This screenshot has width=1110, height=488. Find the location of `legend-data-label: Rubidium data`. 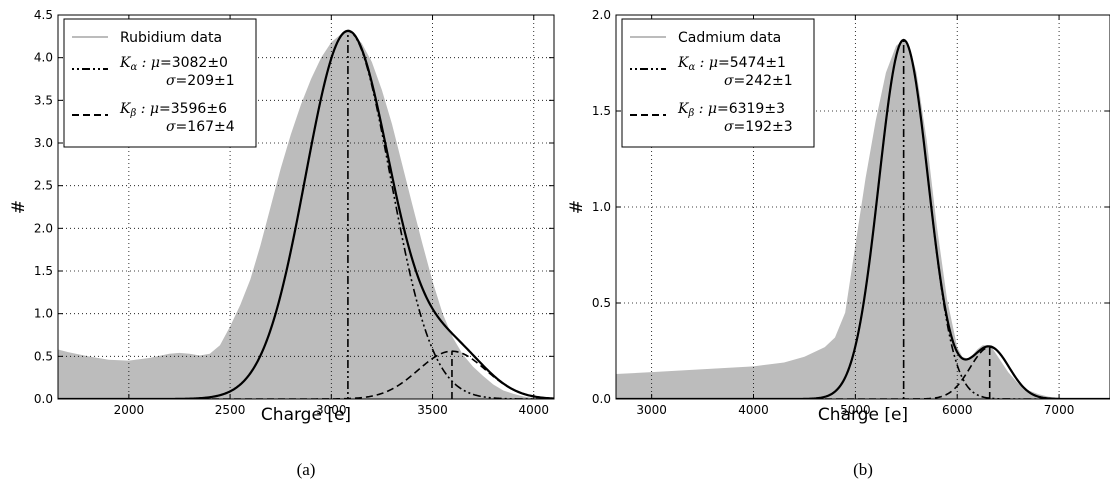

legend-data-label: Rubidium data is located at coordinates (171, 38).